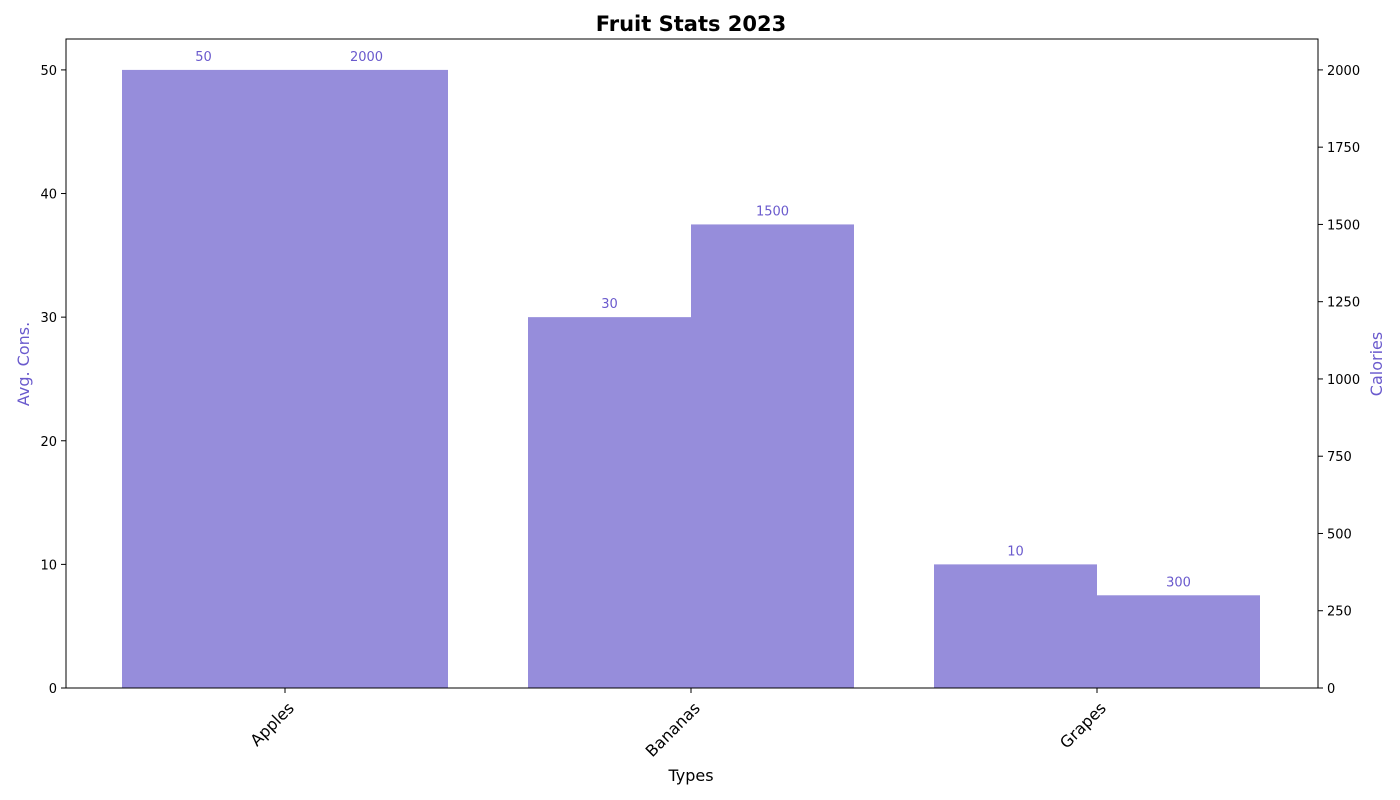 This screenshot has width=1400, height=800. I want to click on y-right-tick-label: 1000, so click(1343, 380).